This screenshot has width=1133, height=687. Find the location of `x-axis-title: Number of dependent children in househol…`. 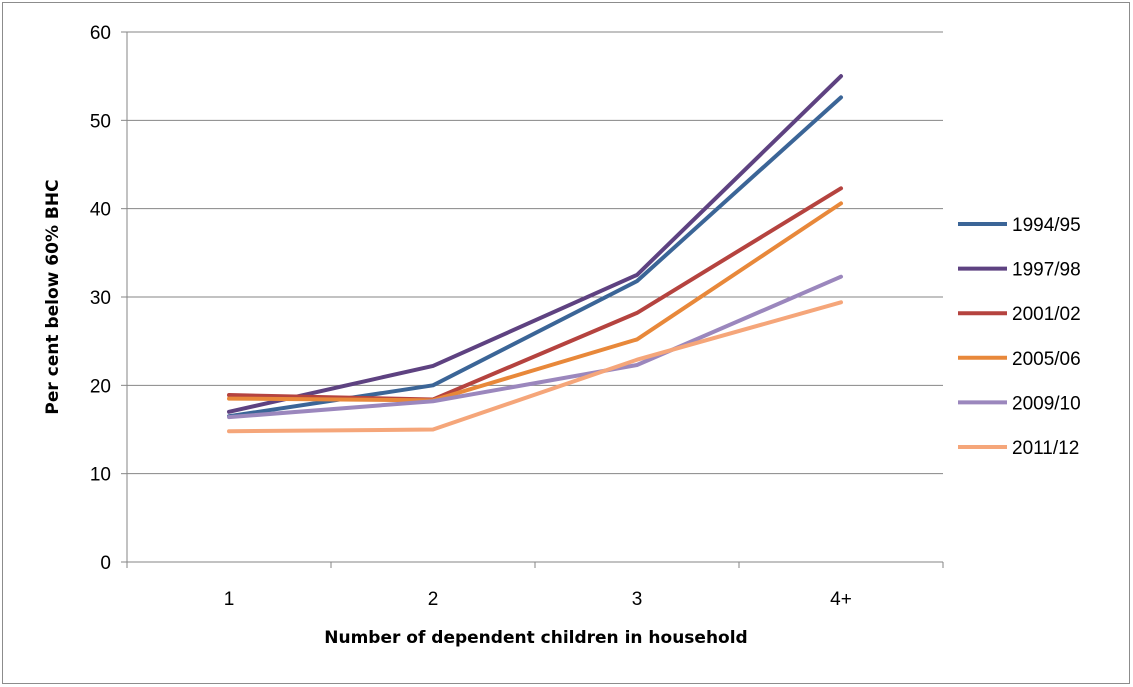

x-axis-title: Number of dependent children in househol… is located at coordinates (535, 638).